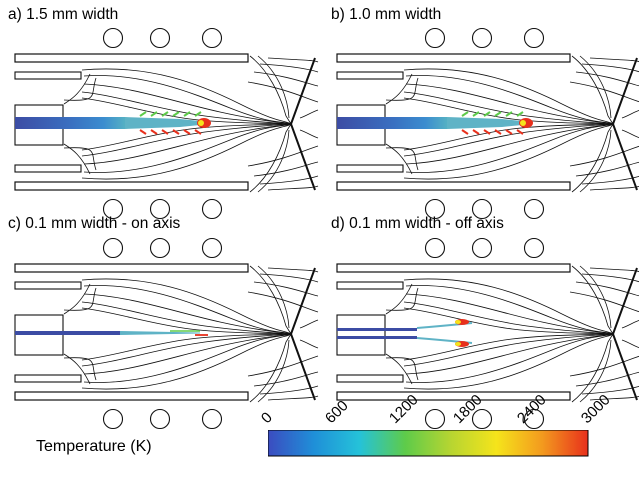  What do you see at coordinates (417, 223) in the screenshot?
I see `panel-d-title: d) 0.1 mm width - off axis` at bounding box center [417, 223].